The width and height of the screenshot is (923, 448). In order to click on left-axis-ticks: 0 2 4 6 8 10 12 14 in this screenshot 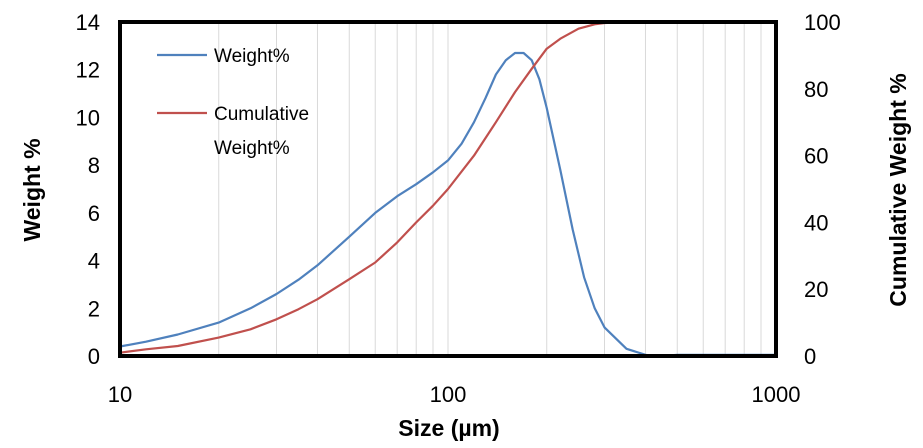, I will do `click(88, 189)`.